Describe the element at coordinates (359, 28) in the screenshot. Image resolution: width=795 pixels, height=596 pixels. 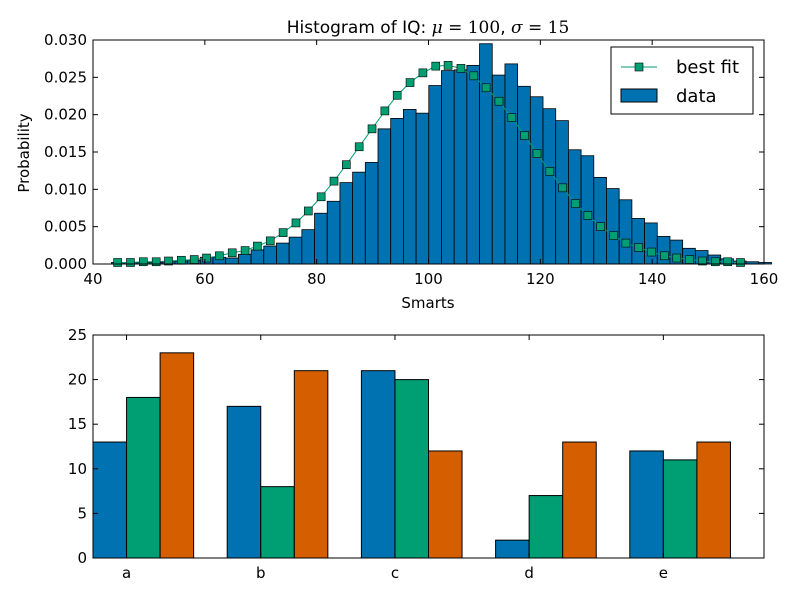
I see `histogram-title-text: Histogram of IQ:` at that location.